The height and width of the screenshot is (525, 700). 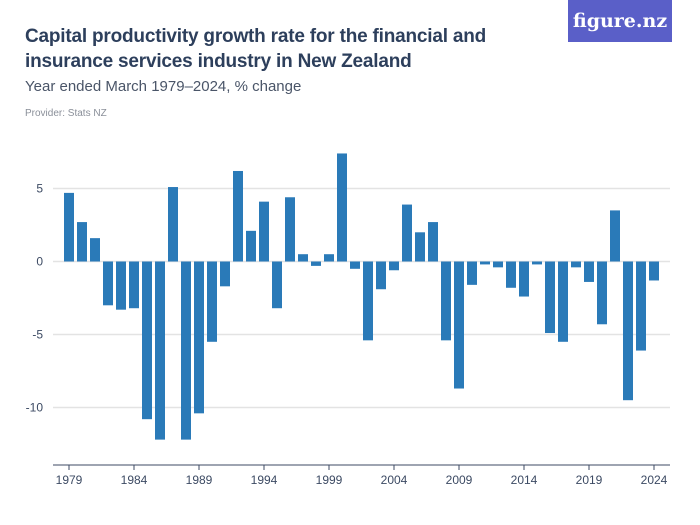 I want to click on bar-2002, so click(x=368, y=301).